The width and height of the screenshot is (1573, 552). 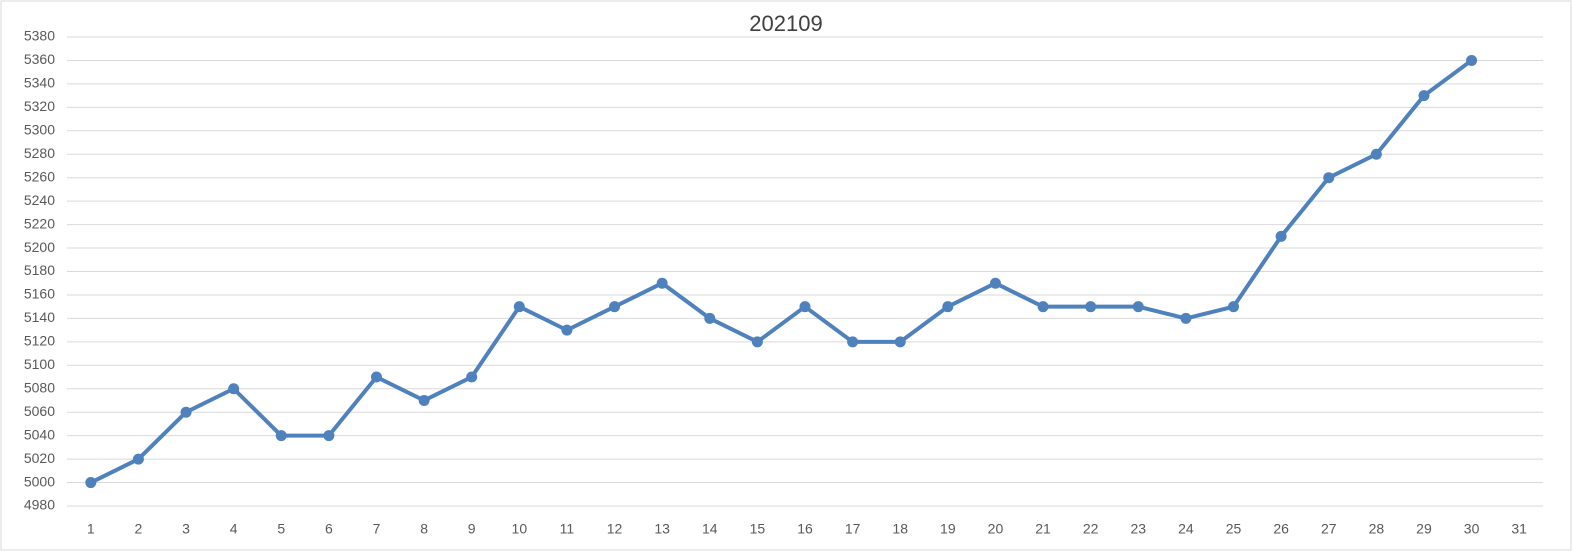 What do you see at coordinates (1329, 529) in the screenshot?
I see `x-tick-label: 27` at bounding box center [1329, 529].